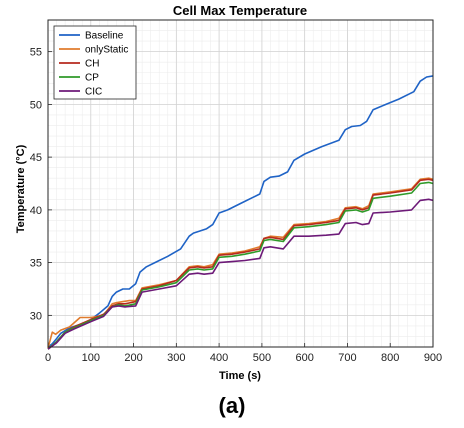 The image size is (464, 428). I want to click on chart-title: Cell Max Temperature, so click(240, 10).